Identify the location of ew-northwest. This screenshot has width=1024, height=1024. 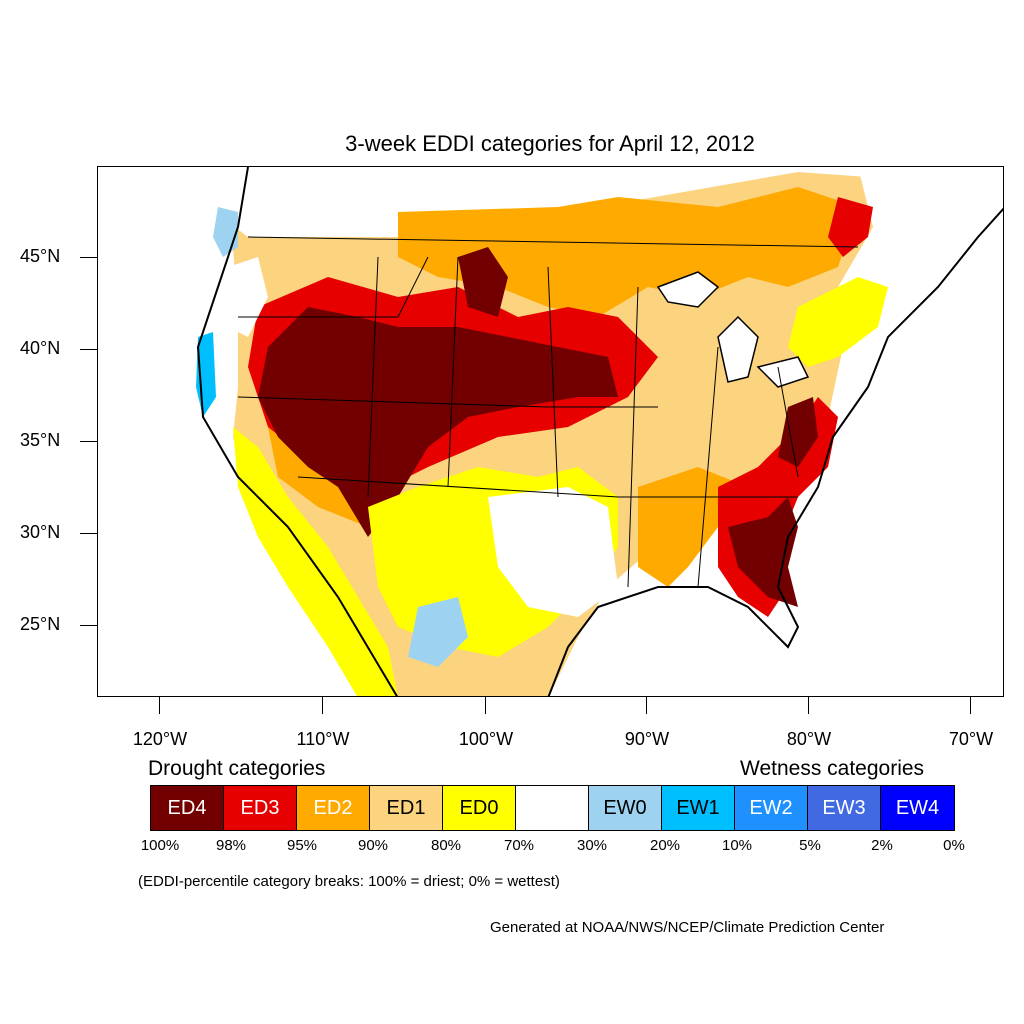
(225, 232).